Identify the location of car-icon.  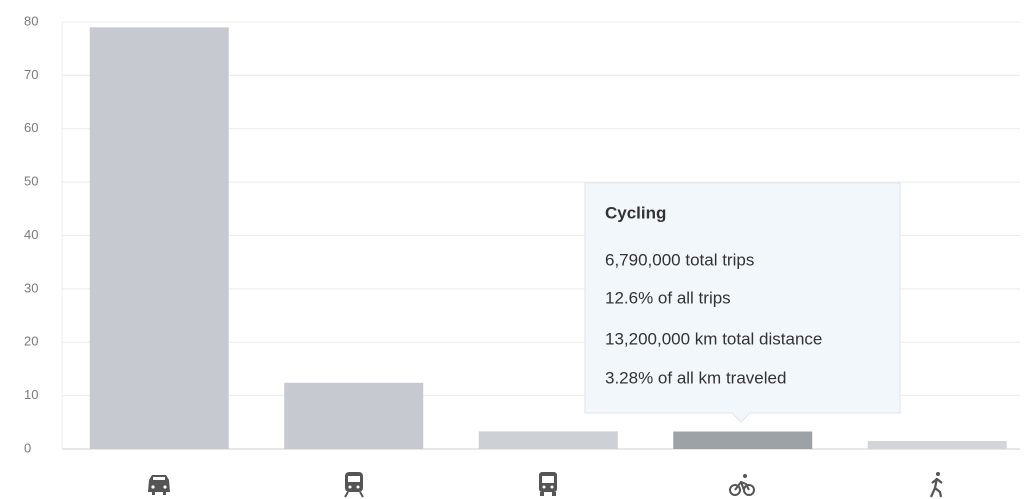
(159, 485).